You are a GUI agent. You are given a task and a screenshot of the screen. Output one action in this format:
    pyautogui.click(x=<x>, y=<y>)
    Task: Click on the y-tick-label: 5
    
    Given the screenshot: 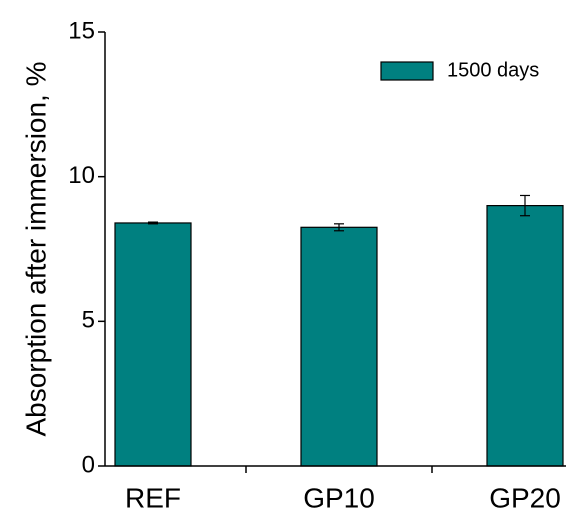 What is the action you would take?
    pyautogui.click(x=88, y=320)
    